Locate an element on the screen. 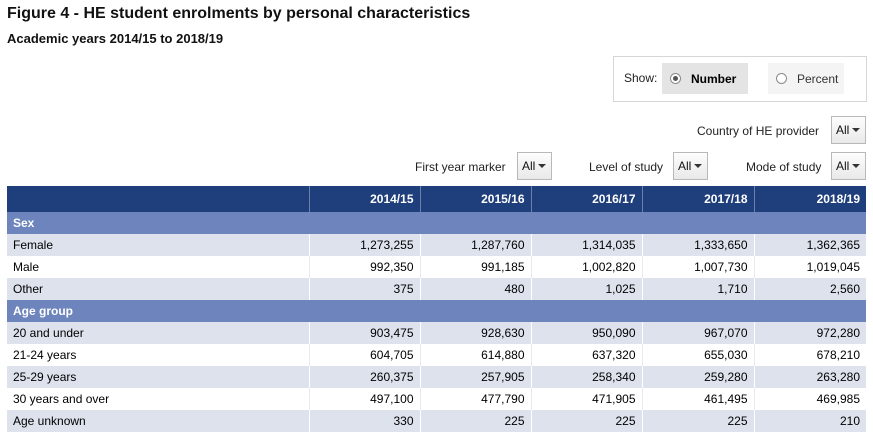 The width and height of the screenshot is (873, 432). table-header-row: 2014/15 2015/16 2016/17 2017/18 2018/19 is located at coordinates (436, 199).